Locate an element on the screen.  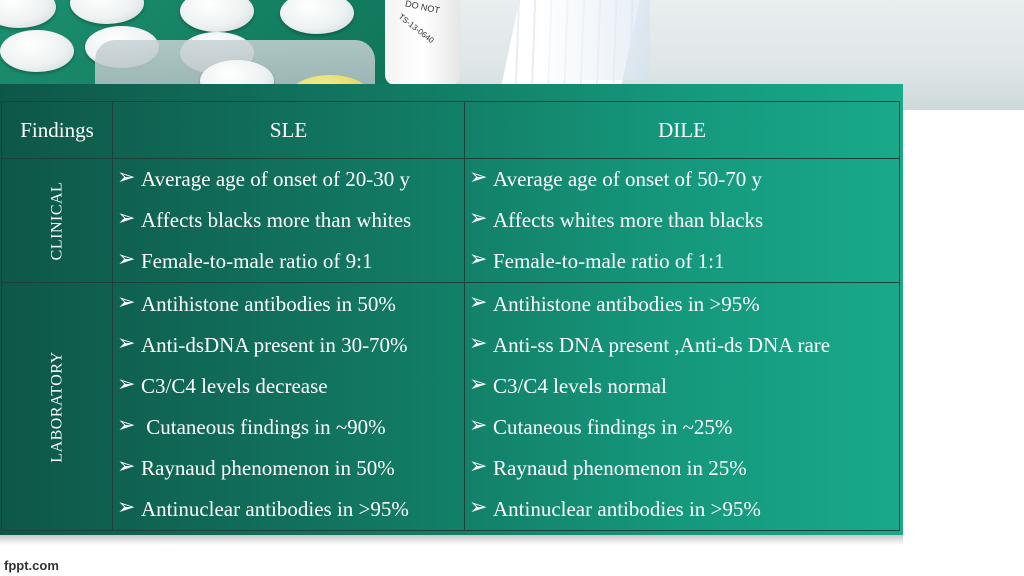
list-item: ➢ Cutaneous findings in ~90% is located at coordinates (290, 427).